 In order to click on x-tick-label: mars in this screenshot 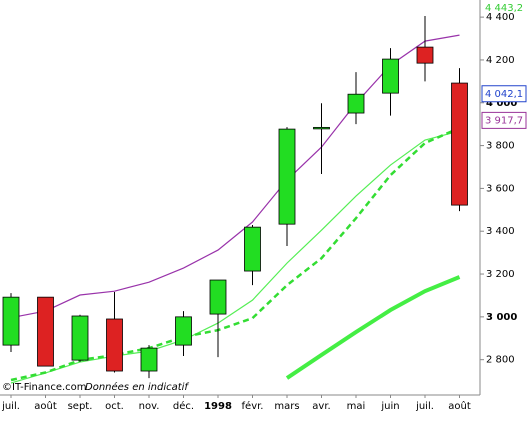, I will do `click(286, 406)`.